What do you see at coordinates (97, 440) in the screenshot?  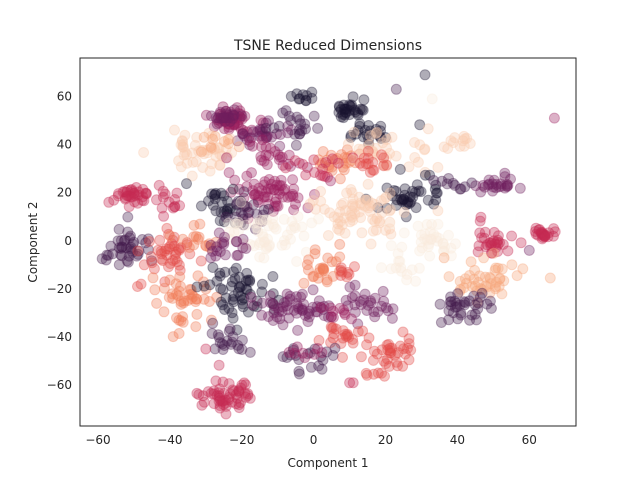 I see `x-tick-label: −60` at bounding box center [97, 440].